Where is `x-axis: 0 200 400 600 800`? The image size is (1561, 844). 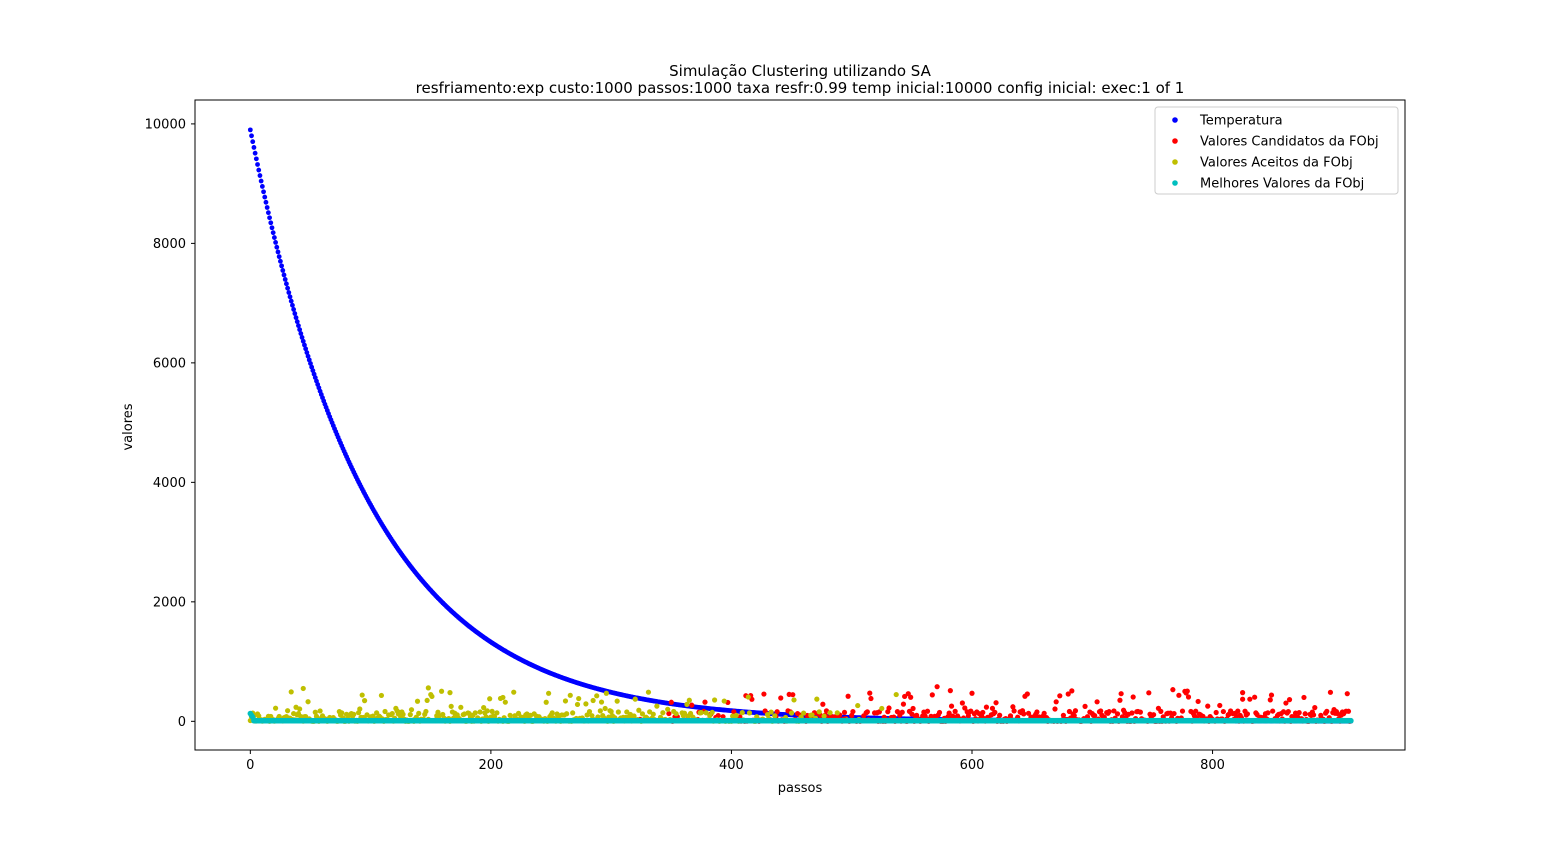 x-axis: 0 200 400 600 800 is located at coordinates (735, 761).